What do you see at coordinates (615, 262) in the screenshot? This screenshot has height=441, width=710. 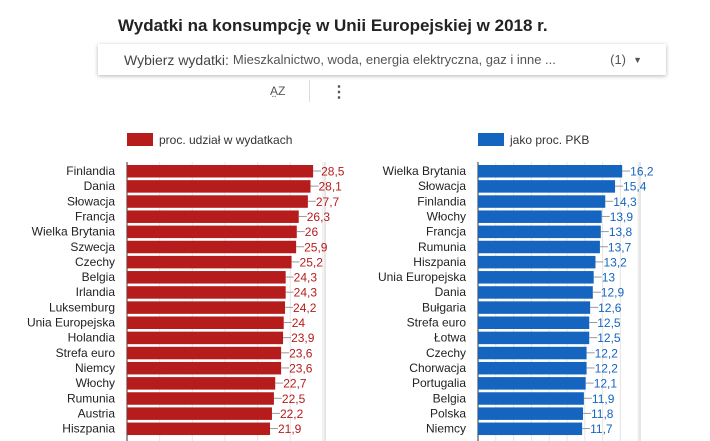 I see `data-label: 13,2` at bounding box center [615, 262].